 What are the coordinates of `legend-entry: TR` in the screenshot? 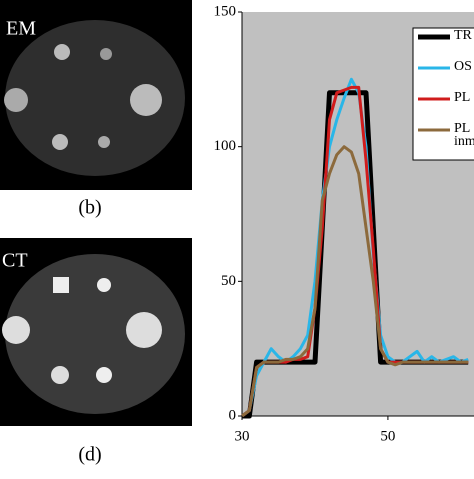 It's located at (463, 36).